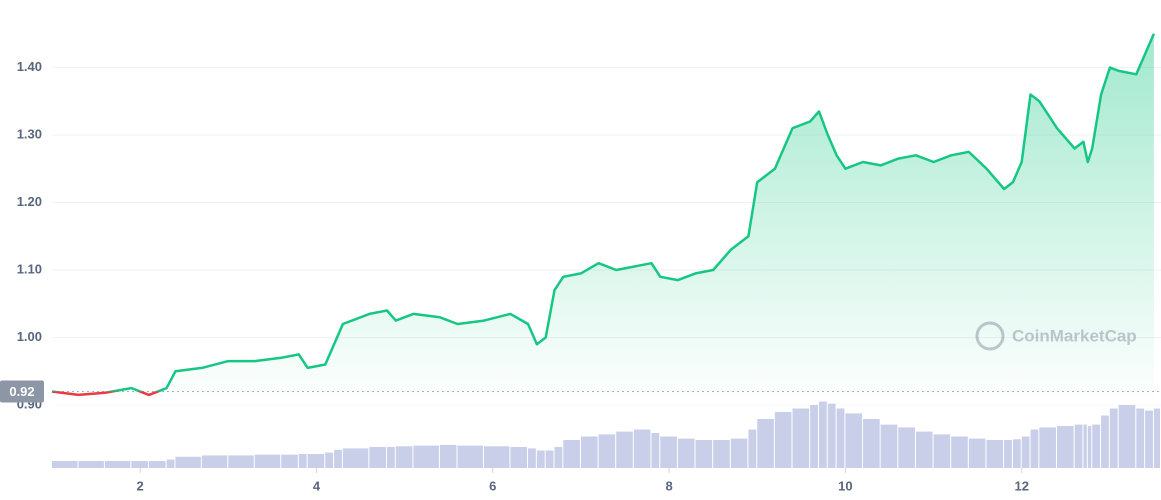  What do you see at coordinates (1021, 485) in the screenshot?
I see `x-tick-label: 12` at bounding box center [1021, 485].